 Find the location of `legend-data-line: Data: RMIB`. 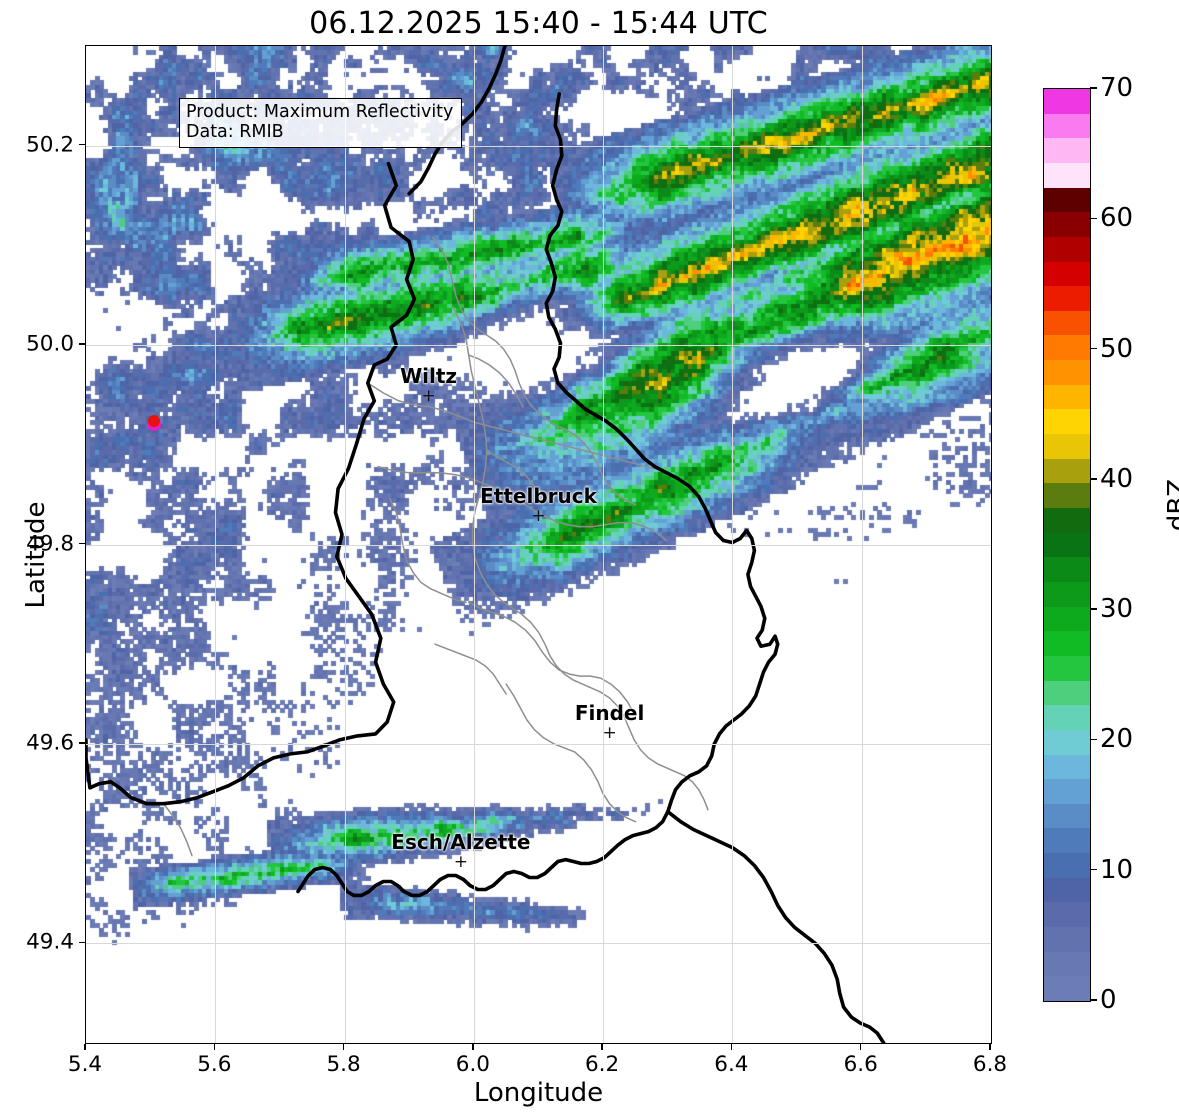

legend-data-line: Data: RMIB is located at coordinates (235, 132).